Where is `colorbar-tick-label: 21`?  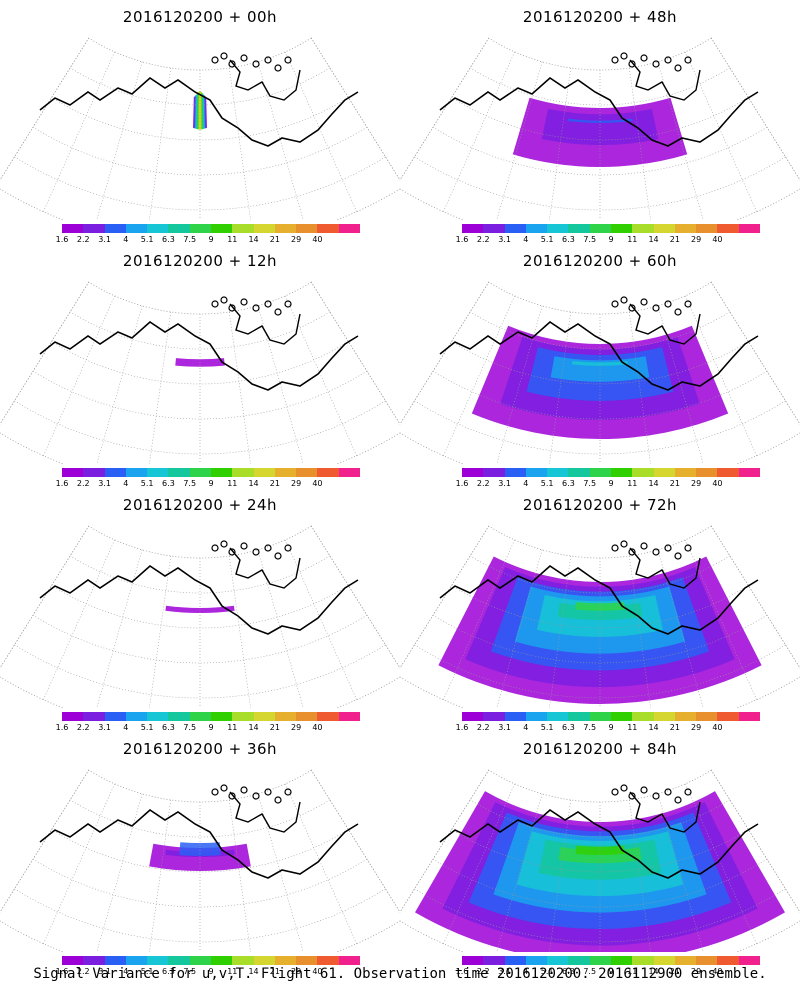
colorbar-tick-label: 21 is located at coordinates (274, 239).